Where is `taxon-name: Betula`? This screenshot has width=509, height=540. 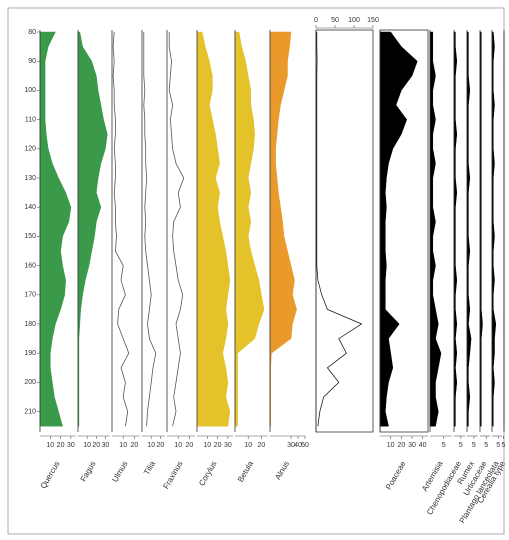 taxon-name: Betula is located at coordinates (245, 471).